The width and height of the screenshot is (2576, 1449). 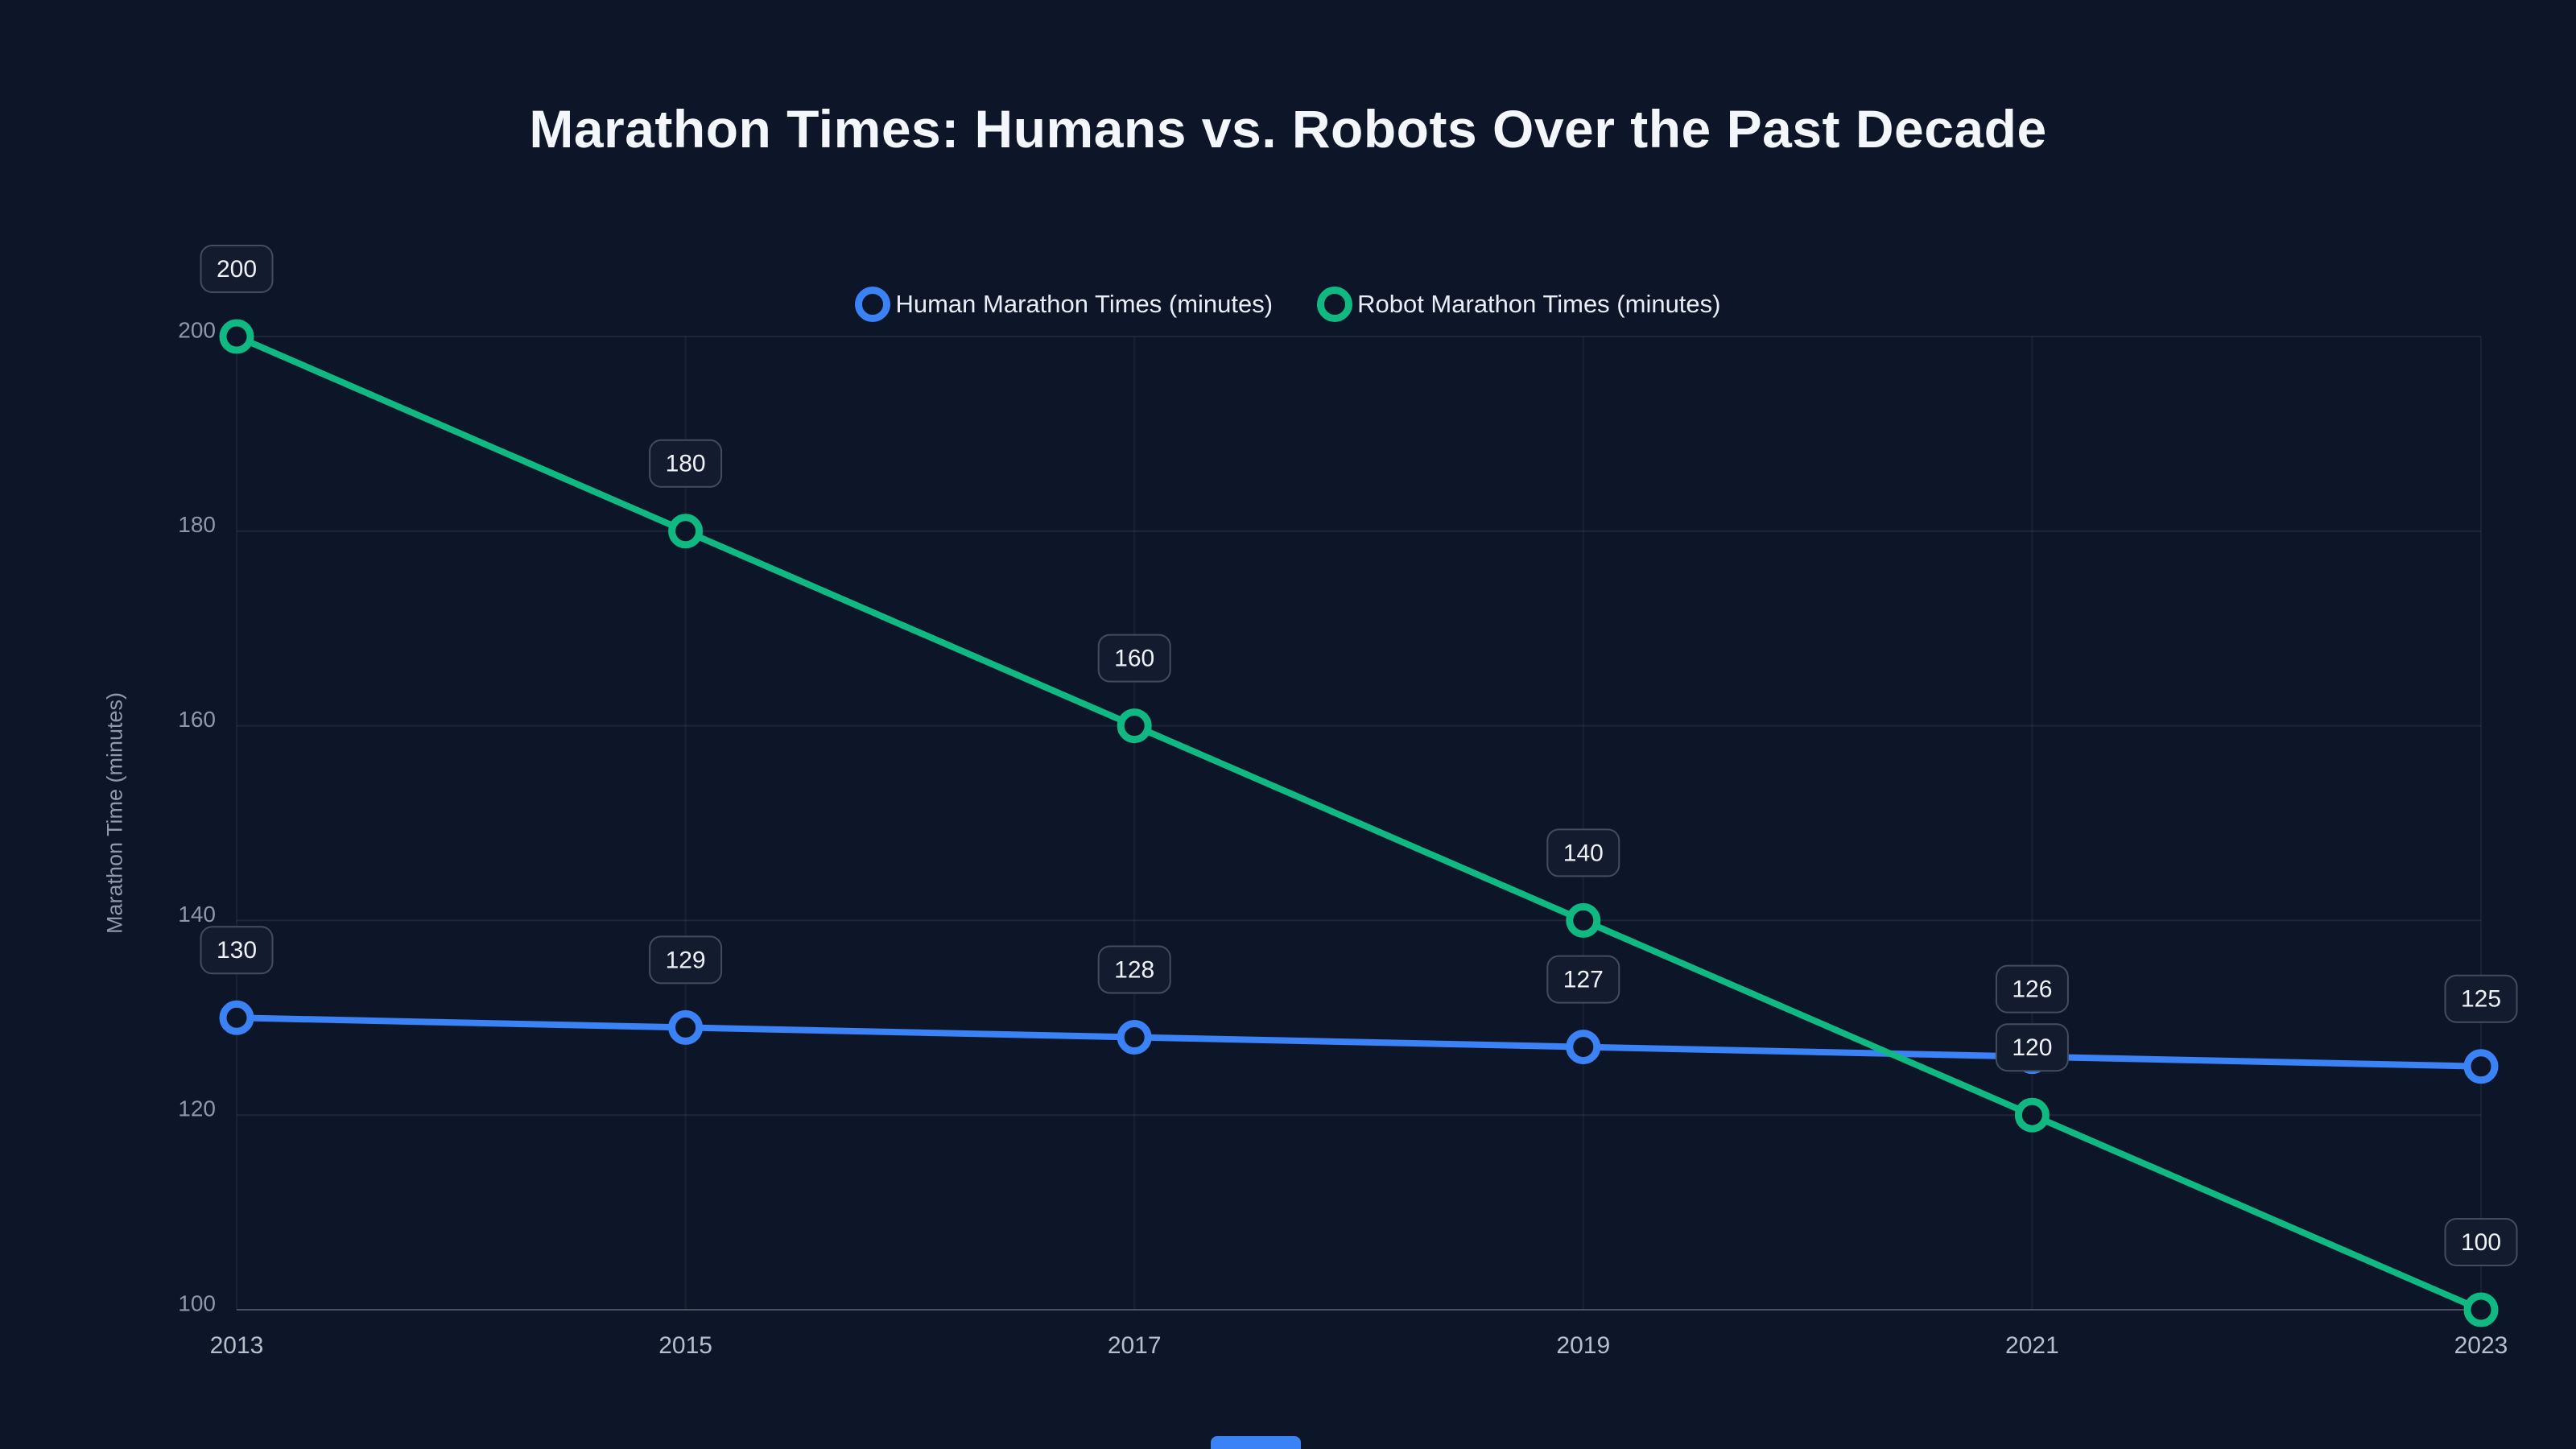 What do you see at coordinates (1583, 1345) in the screenshot?
I see `x-tick-label: 2019` at bounding box center [1583, 1345].